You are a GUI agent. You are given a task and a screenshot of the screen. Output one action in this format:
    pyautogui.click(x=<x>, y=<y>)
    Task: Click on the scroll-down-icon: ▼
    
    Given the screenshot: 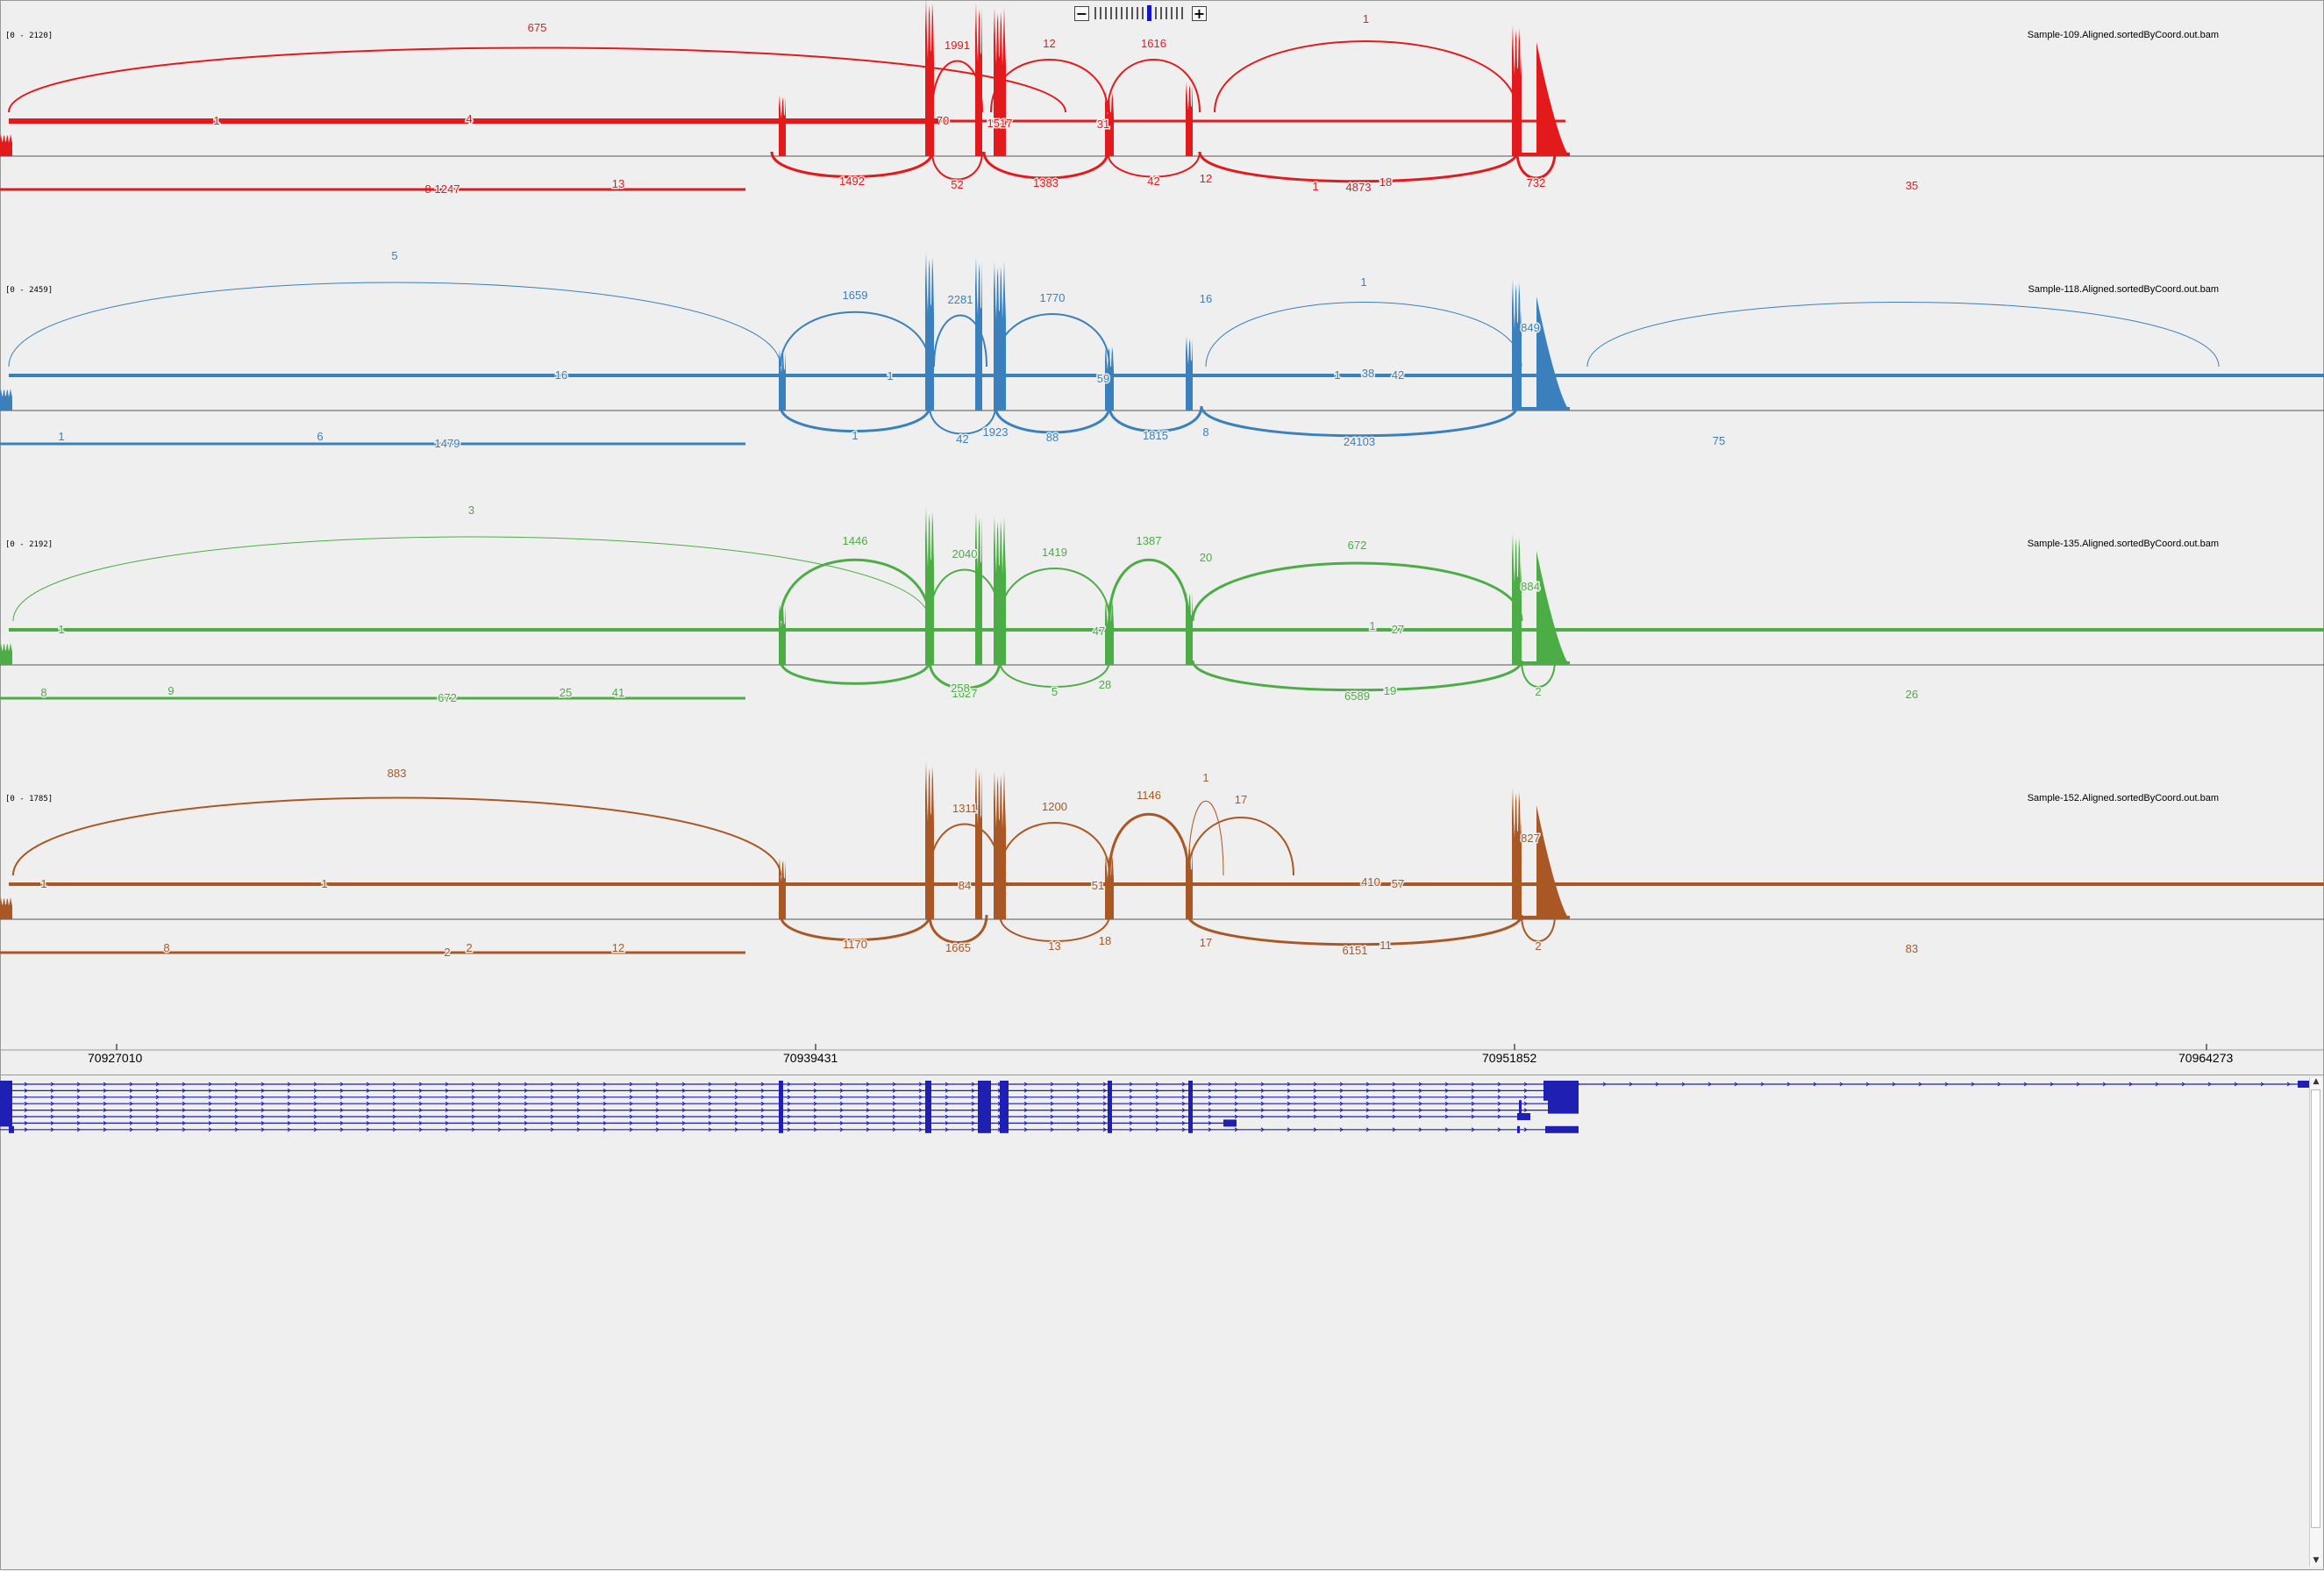 What is the action you would take?
    pyautogui.click(x=2316, y=1560)
    